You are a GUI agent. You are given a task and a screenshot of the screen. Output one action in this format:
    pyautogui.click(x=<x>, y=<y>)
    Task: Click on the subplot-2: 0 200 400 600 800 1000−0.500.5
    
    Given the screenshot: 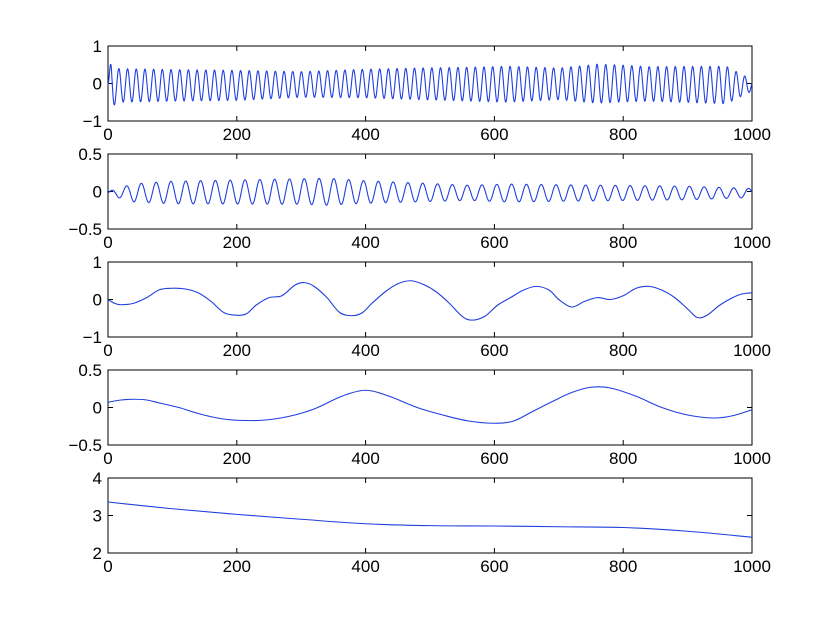 What is the action you would take?
    pyautogui.click(x=419, y=198)
    